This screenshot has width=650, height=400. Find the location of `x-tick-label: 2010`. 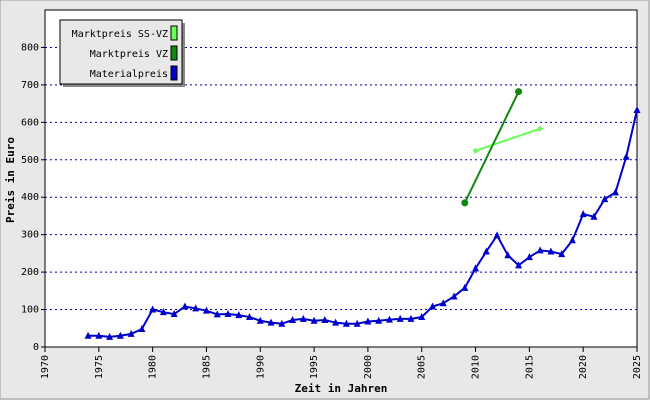

x-tick-label: 2010 is located at coordinates (476, 367).